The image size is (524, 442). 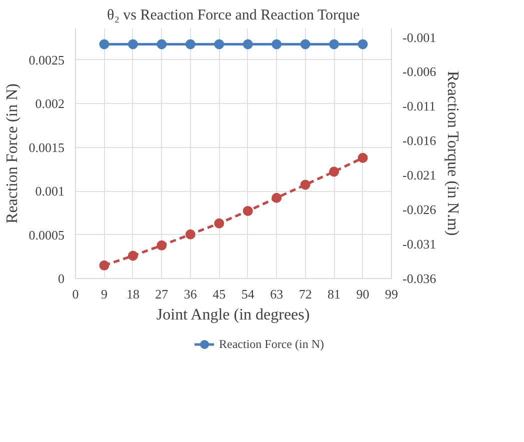 What do you see at coordinates (61, 278) in the screenshot?
I see `y-tick-label: 0` at bounding box center [61, 278].